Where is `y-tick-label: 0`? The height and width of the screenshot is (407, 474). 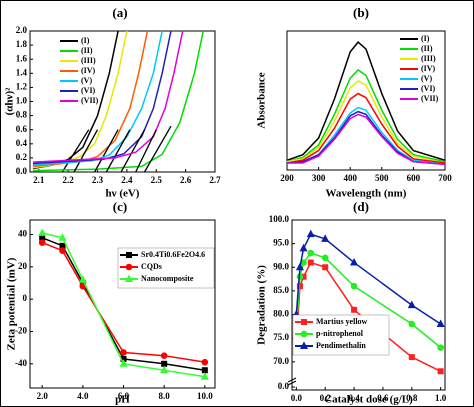
y-tick-label: 0 is located at coordinates (25, 298).